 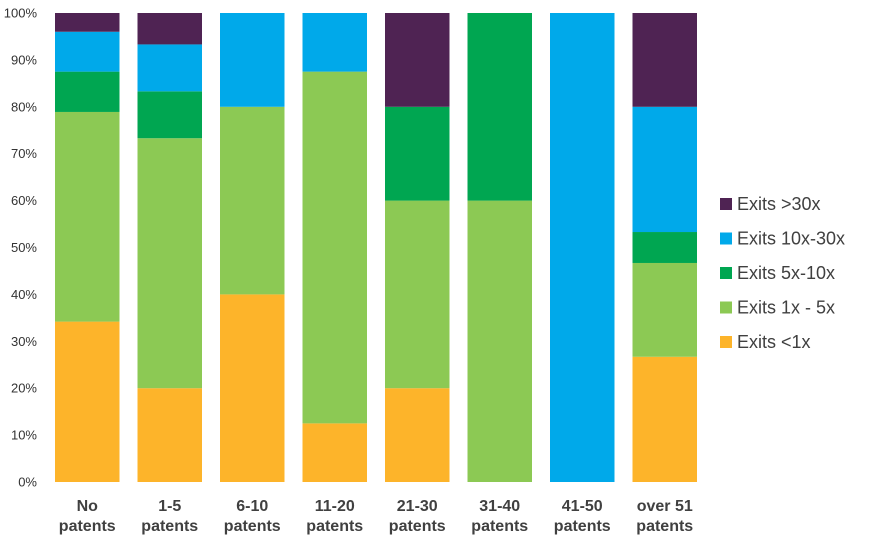 I want to click on y-tick-label: 60%, so click(x=24, y=200).